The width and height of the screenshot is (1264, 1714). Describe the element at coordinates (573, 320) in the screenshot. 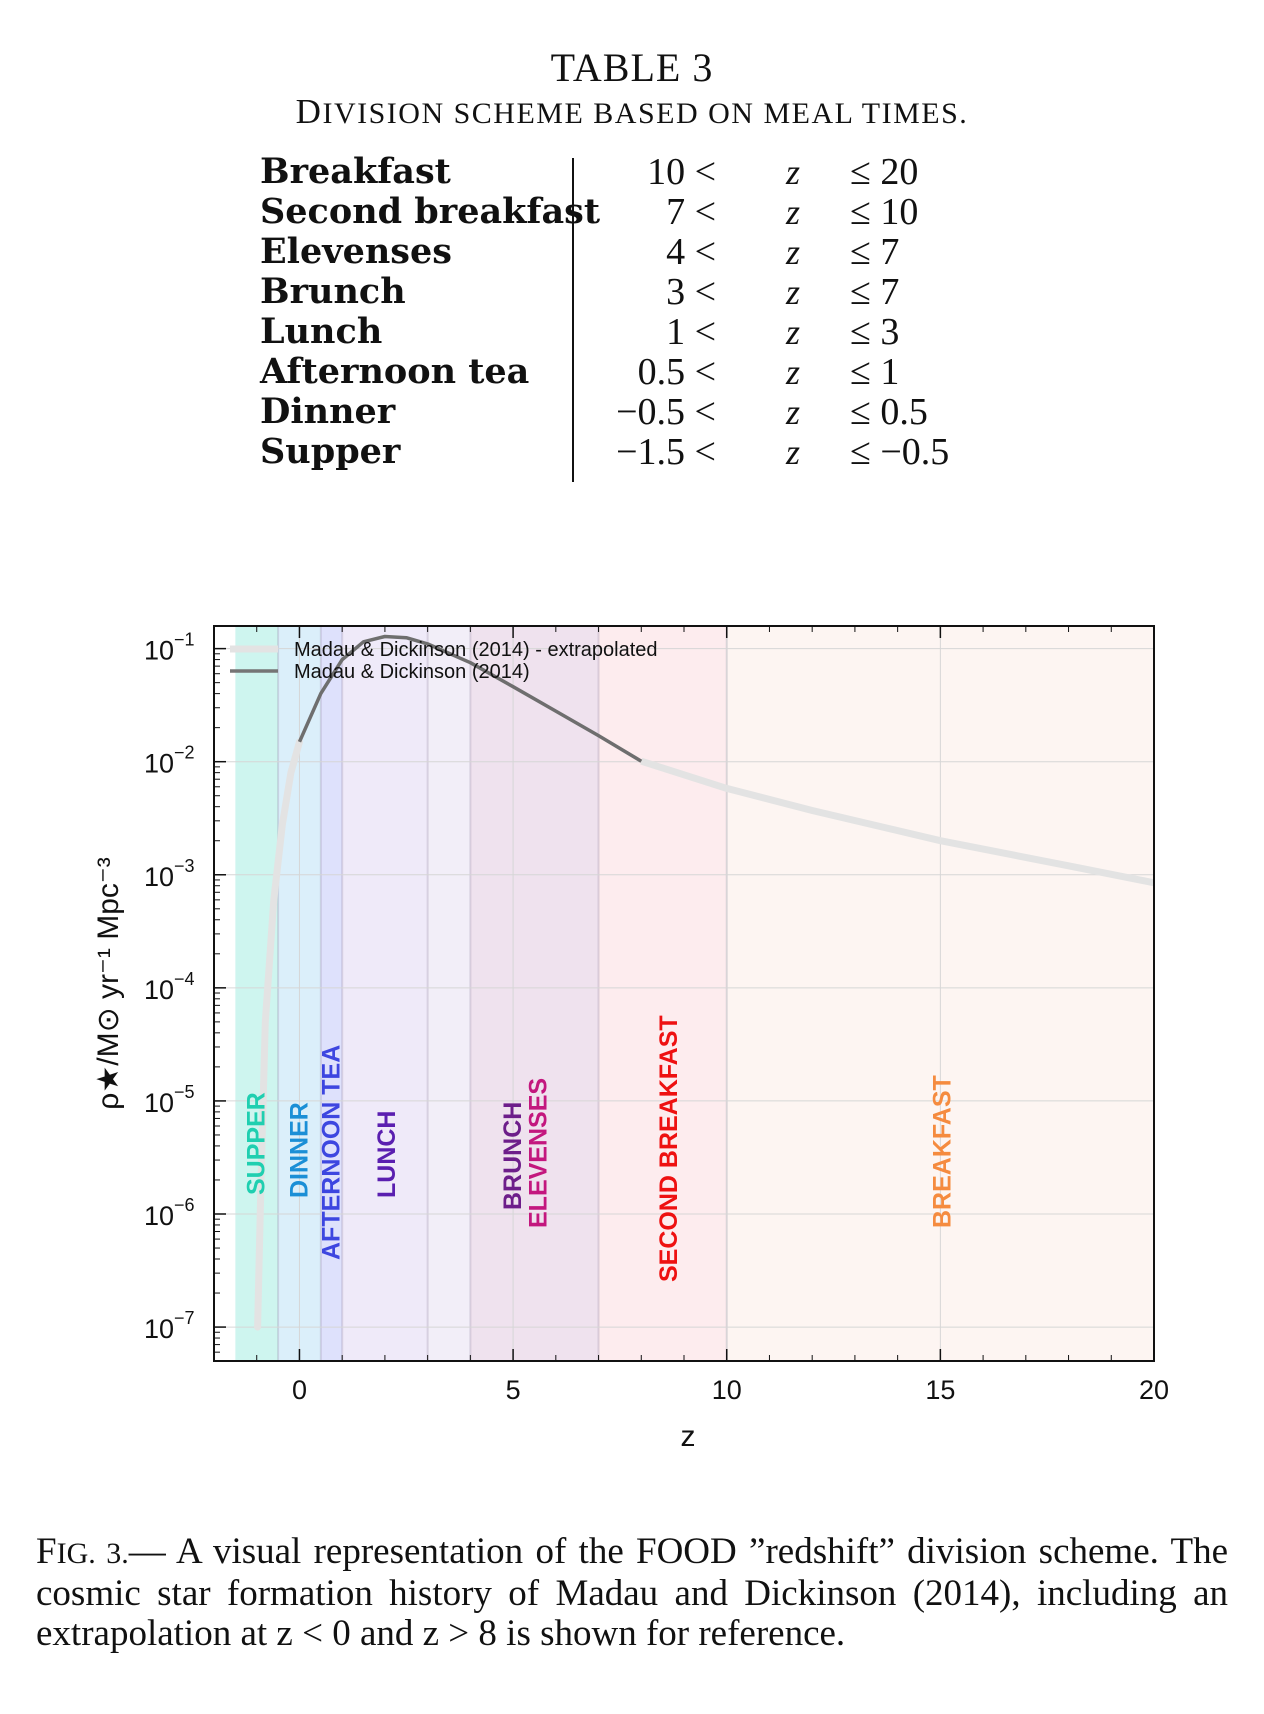

I see `table-vertical-rule` at that location.